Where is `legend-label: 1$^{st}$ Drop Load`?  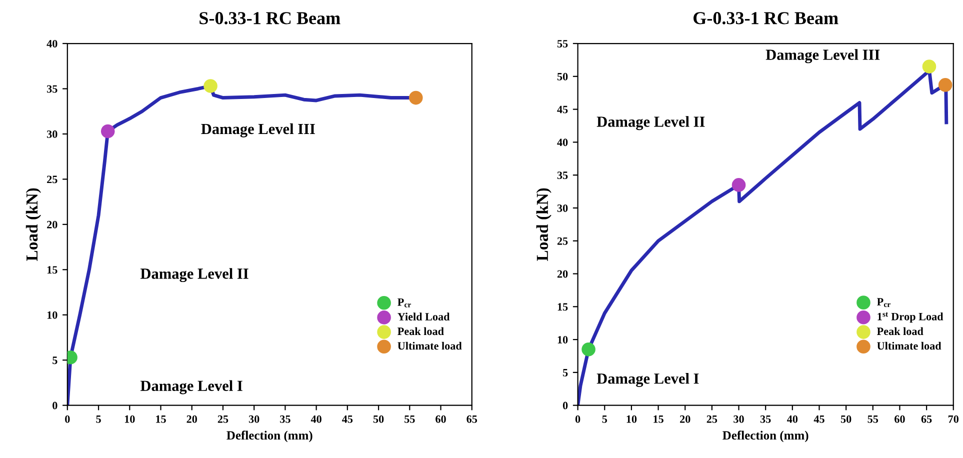
legend-label: 1$^{st}$ Drop Load is located at coordinates (911, 317).